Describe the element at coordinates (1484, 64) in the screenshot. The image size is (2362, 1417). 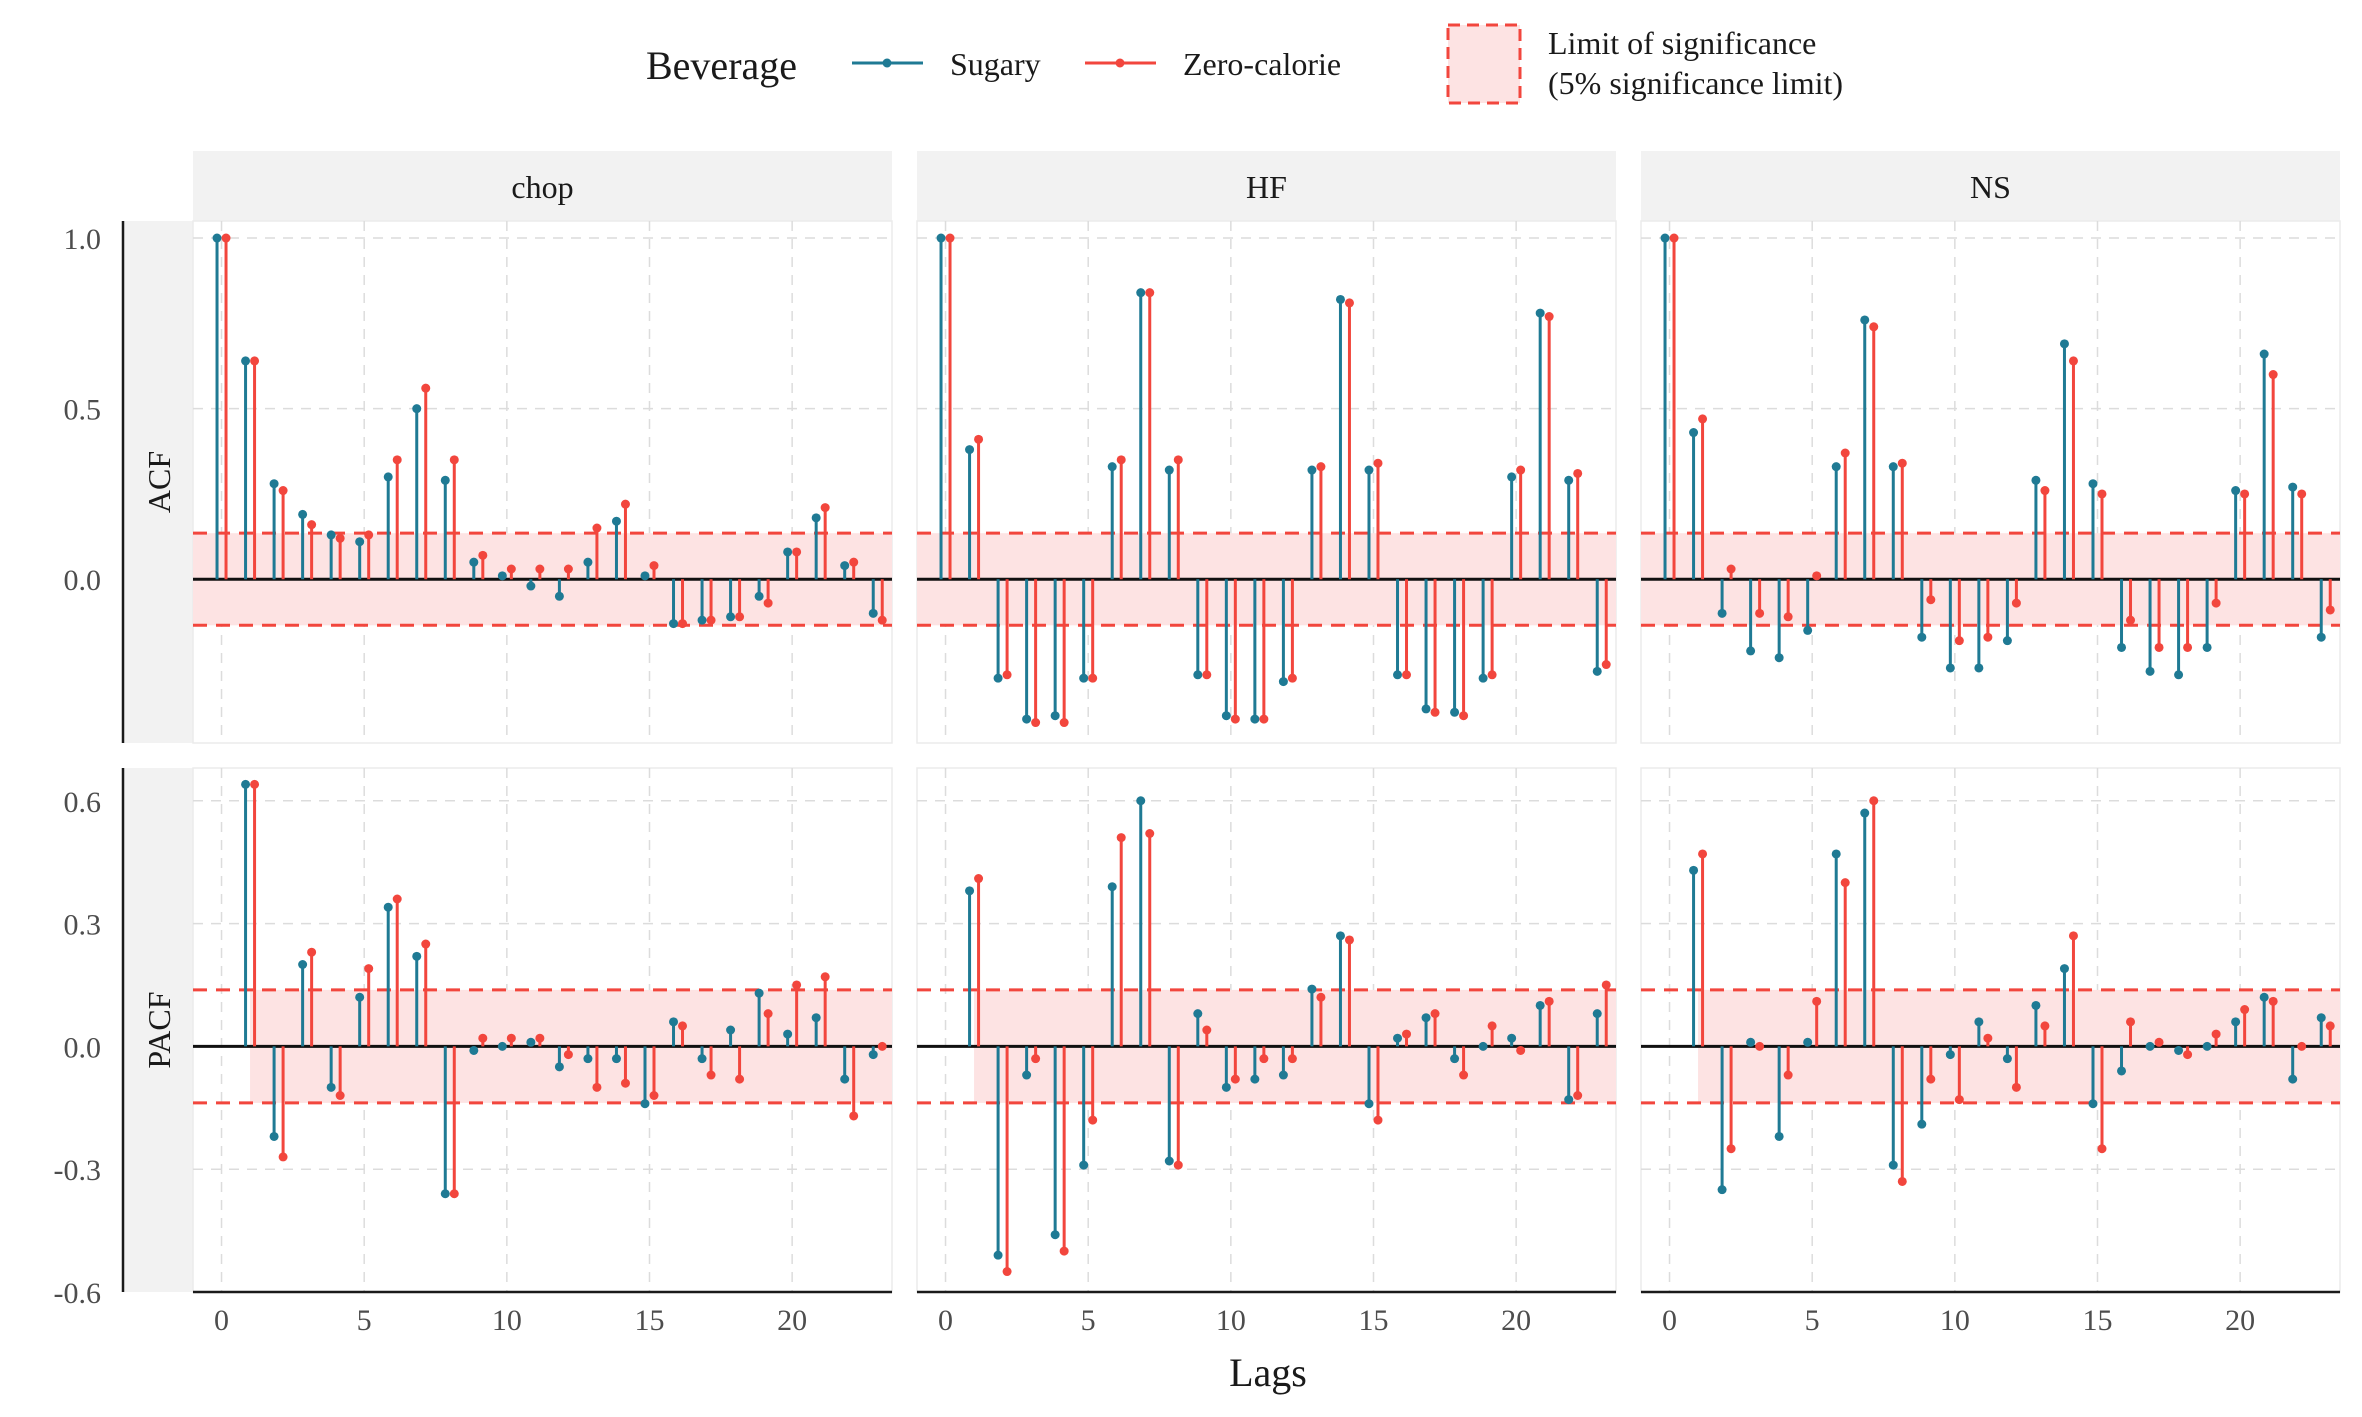
I see `legend-key-significance-band` at that location.